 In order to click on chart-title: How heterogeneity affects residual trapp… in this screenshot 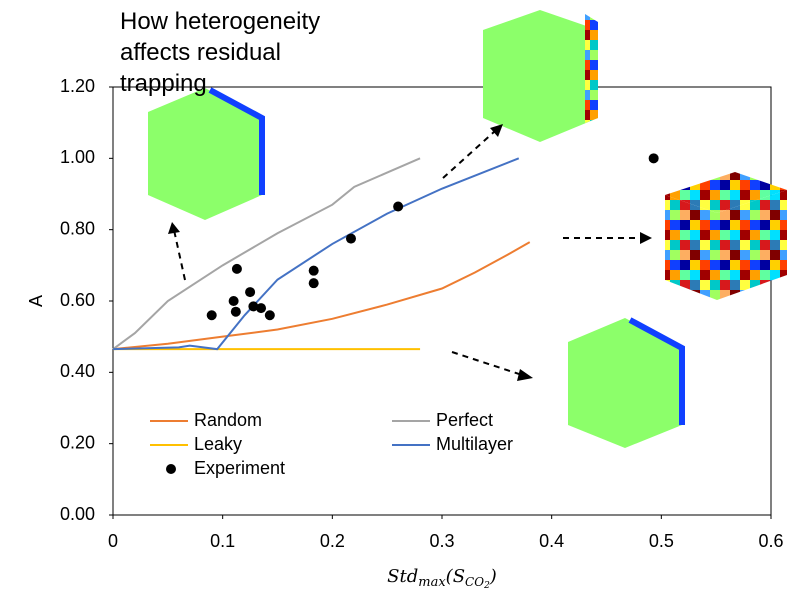, I will do `click(220, 52)`.